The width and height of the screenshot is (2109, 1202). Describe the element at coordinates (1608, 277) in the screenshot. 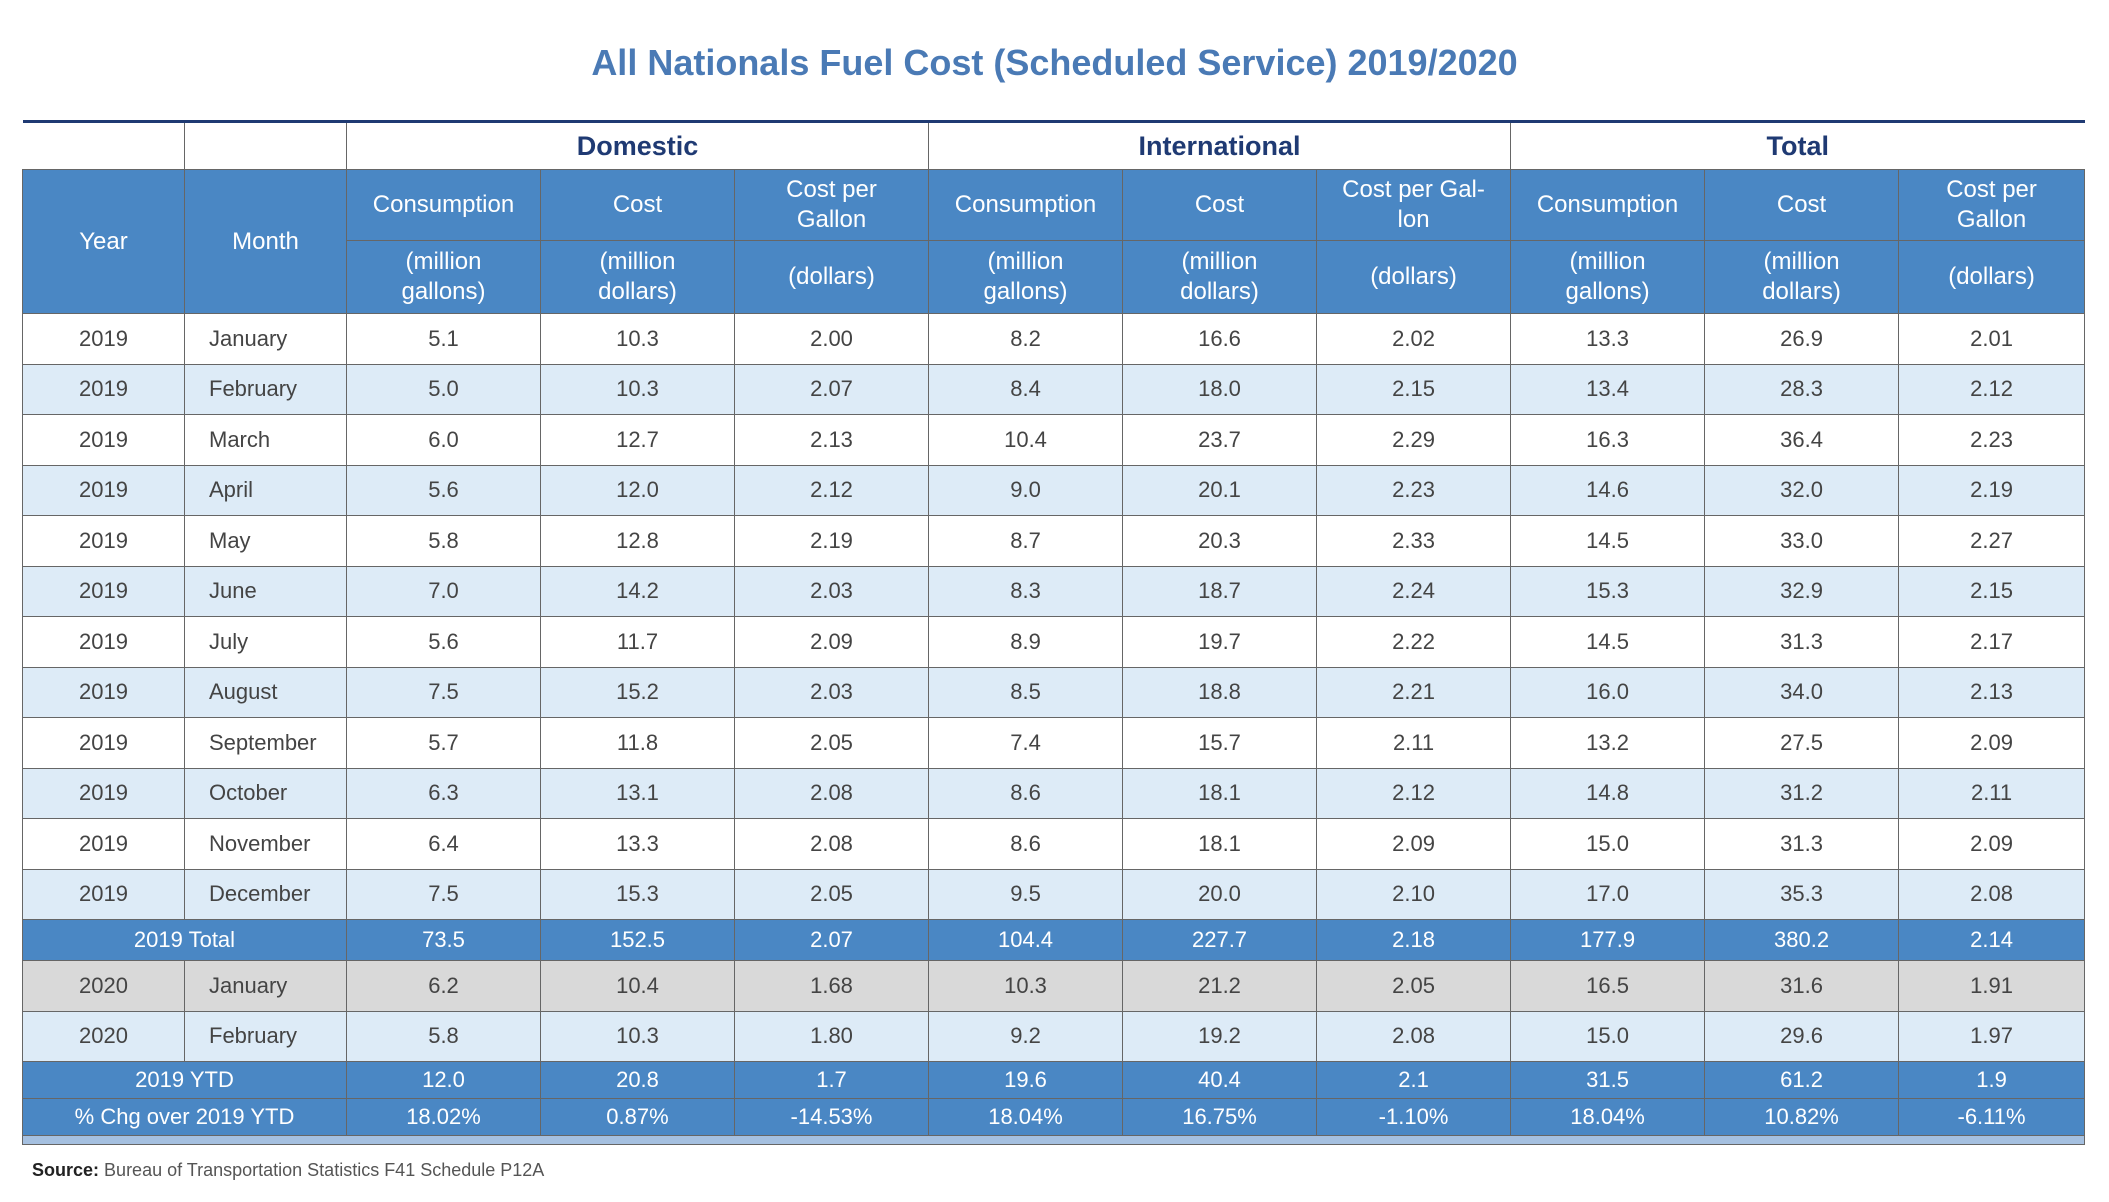

I see `unit-total-consumption: (million gallons)` at that location.